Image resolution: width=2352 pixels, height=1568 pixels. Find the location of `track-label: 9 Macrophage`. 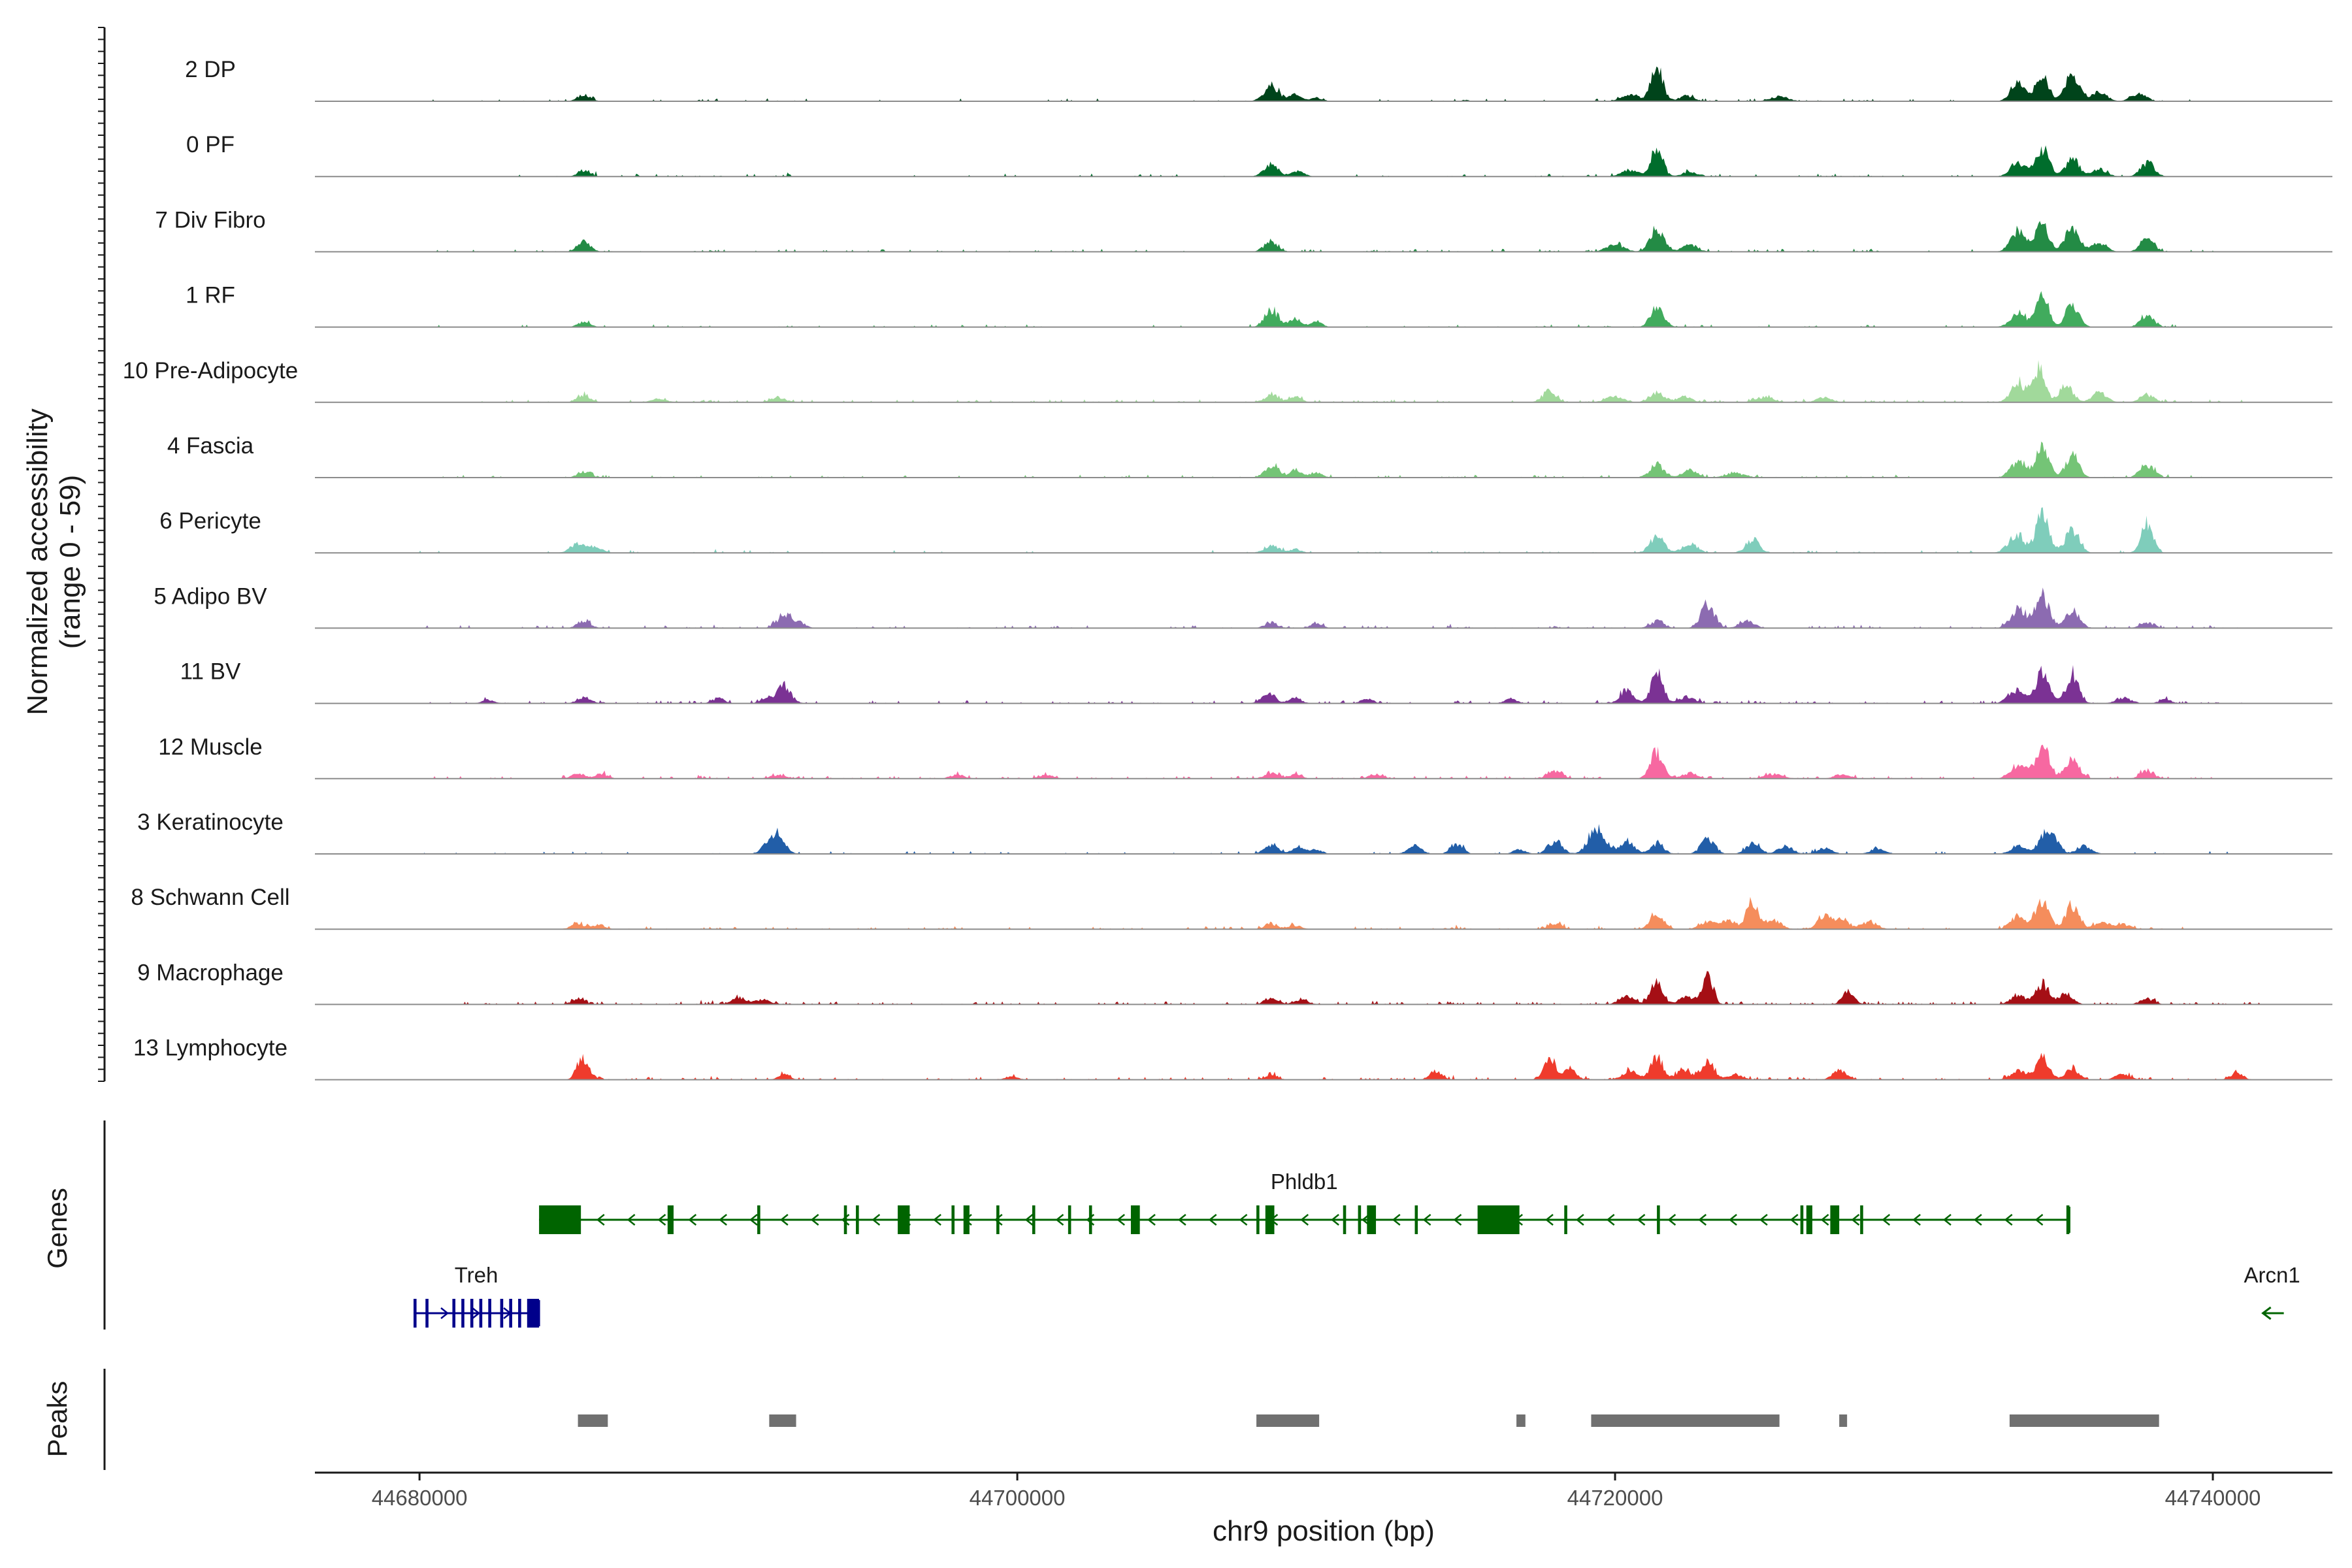

track-label: 9 Macrophage is located at coordinates (210, 972).